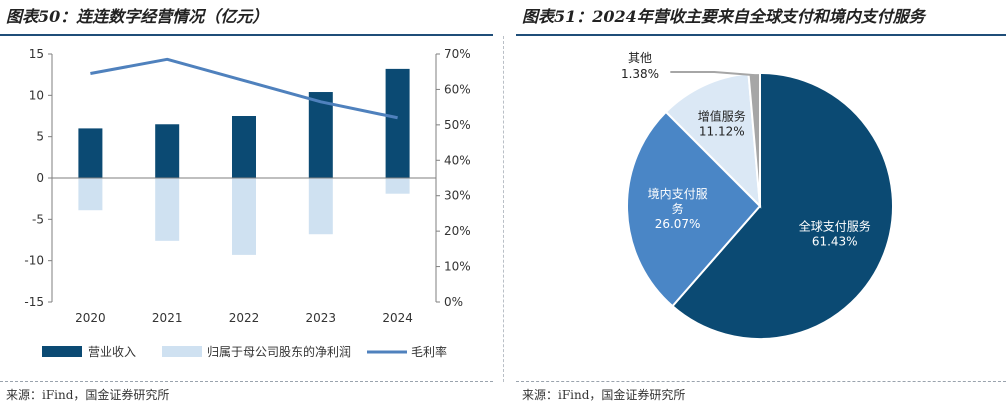  Describe the element at coordinates (167, 318) in the screenshot. I see `x-tick-label-2021: 2021` at that location.